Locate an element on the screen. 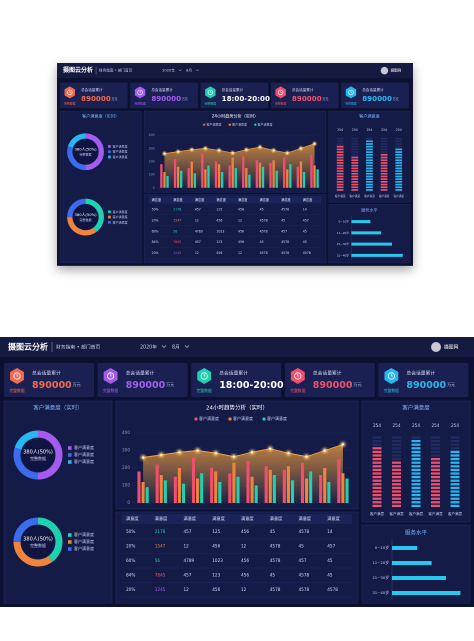  kpi-icon-inner is located at coordinates (298, 376).